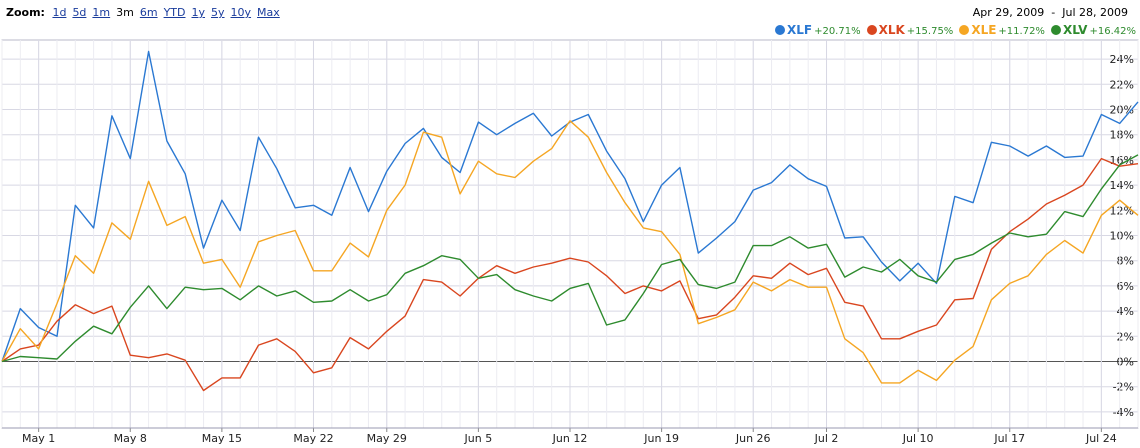 This screenshot has height=448, width=1140. Describe the element at coordinates (1122, 236) in the screenshot. I see `y-tick-label: 10%` at that location.